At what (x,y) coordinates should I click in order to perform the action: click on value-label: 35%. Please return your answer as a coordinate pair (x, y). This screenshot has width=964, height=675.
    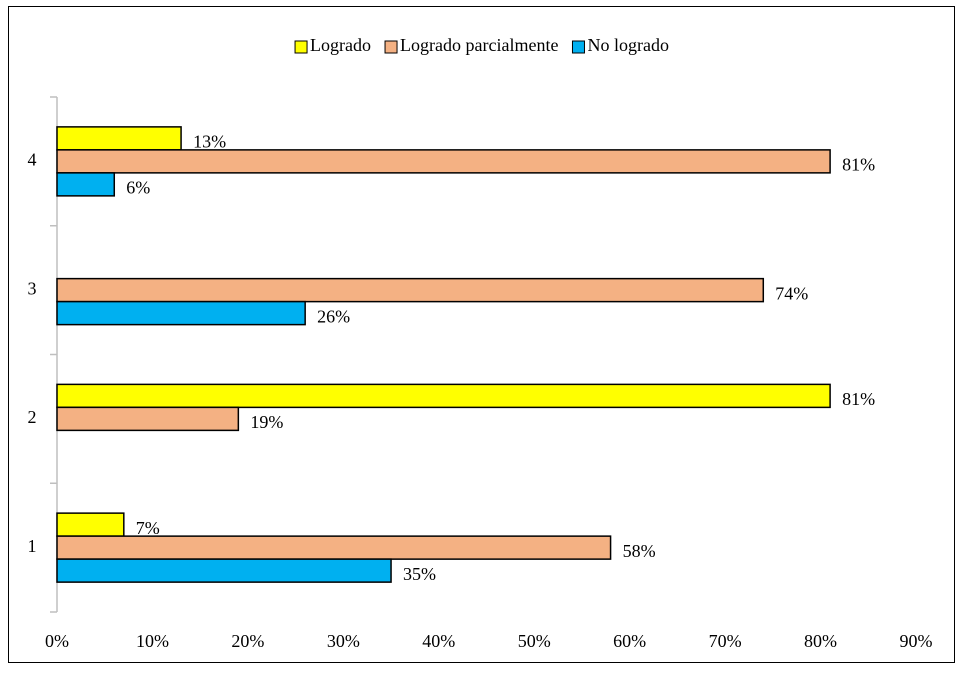
    Looking at the image, I should click on (419, 574).